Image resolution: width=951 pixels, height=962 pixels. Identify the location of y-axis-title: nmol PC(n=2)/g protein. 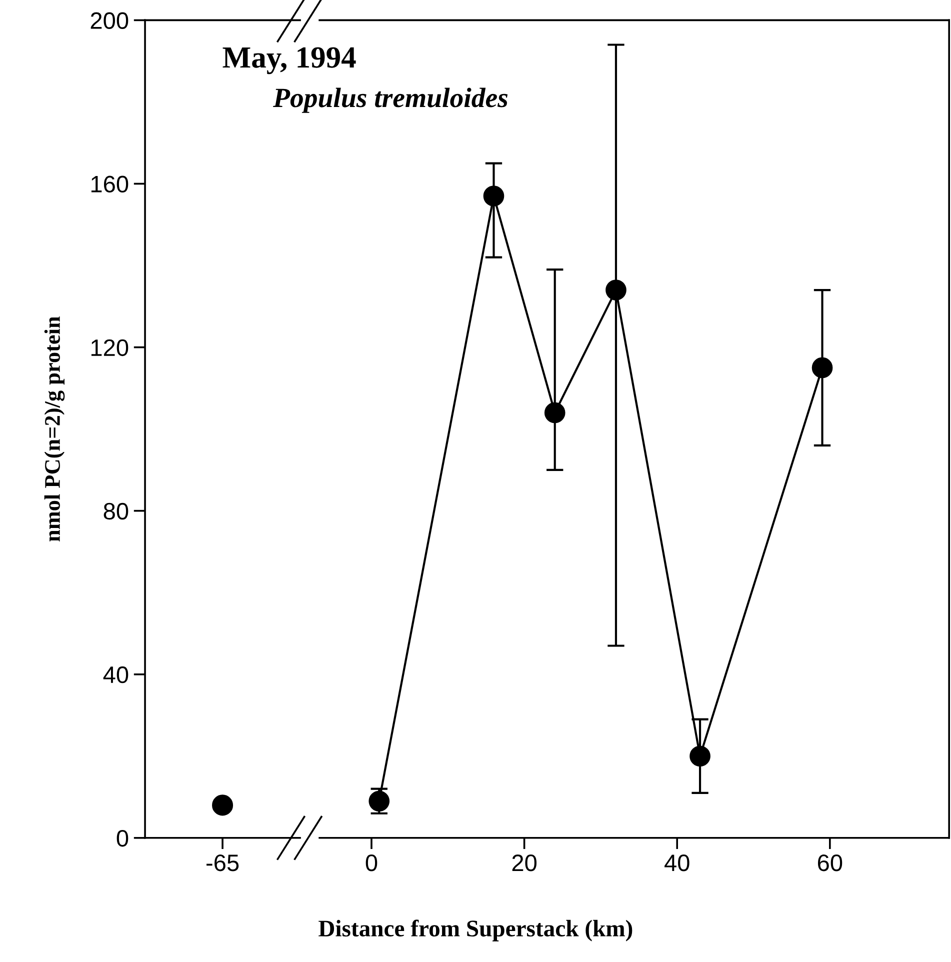
(54, 429).